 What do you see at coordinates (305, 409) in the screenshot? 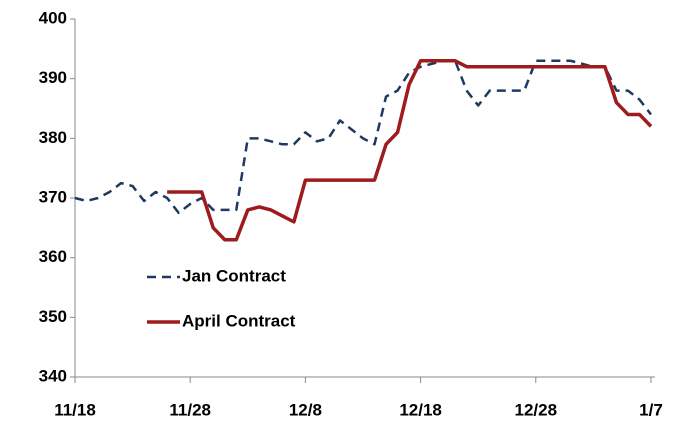
I see `x-tick-label: 12/8` at bounding box center [305, 409].